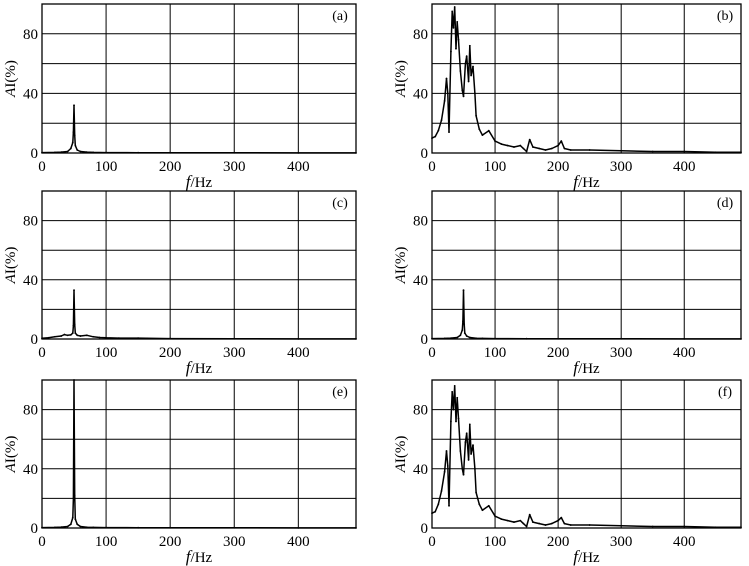 The height and width of the screenshot is (566, 749). What do you see at coordinates (11, 79) in the screenshot?
I see `y-axis-label: AI(%)` at bounding box center [11, 79].